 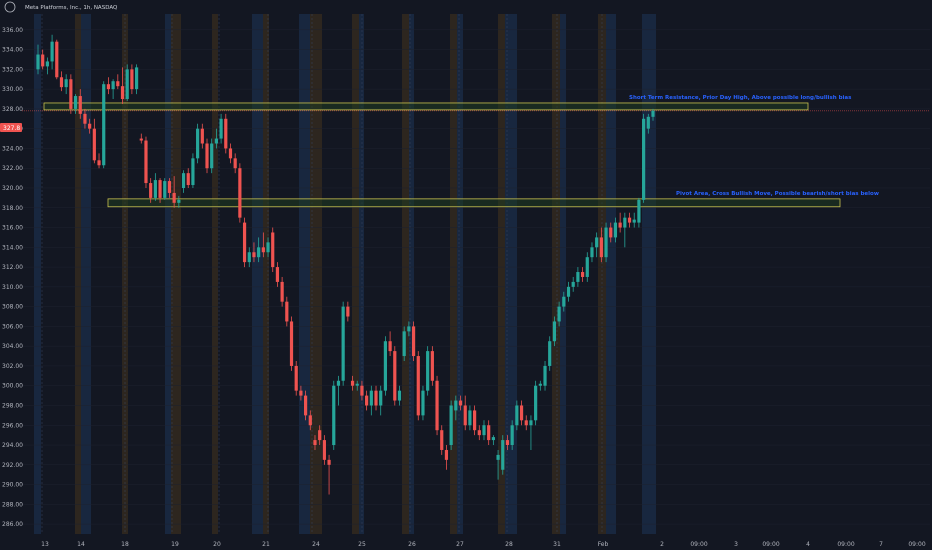 What do you see at coordinates (125, 544) in the screenshot?
I see `time-tick-label: 18` at bounding box center [125, 544].